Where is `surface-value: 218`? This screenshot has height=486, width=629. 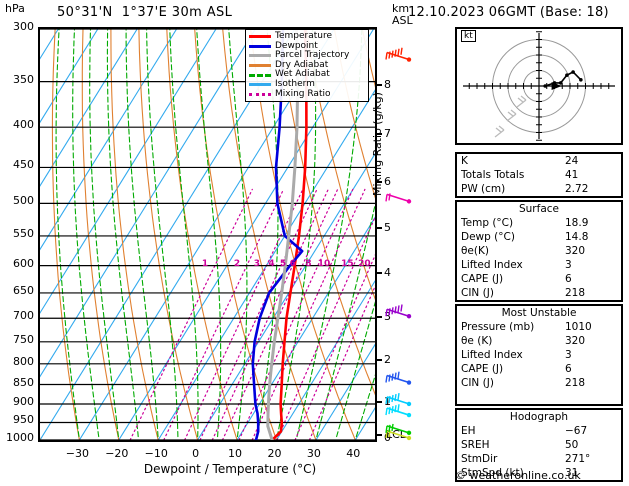 surface-value: 218 is located at coordinates (575, 293).